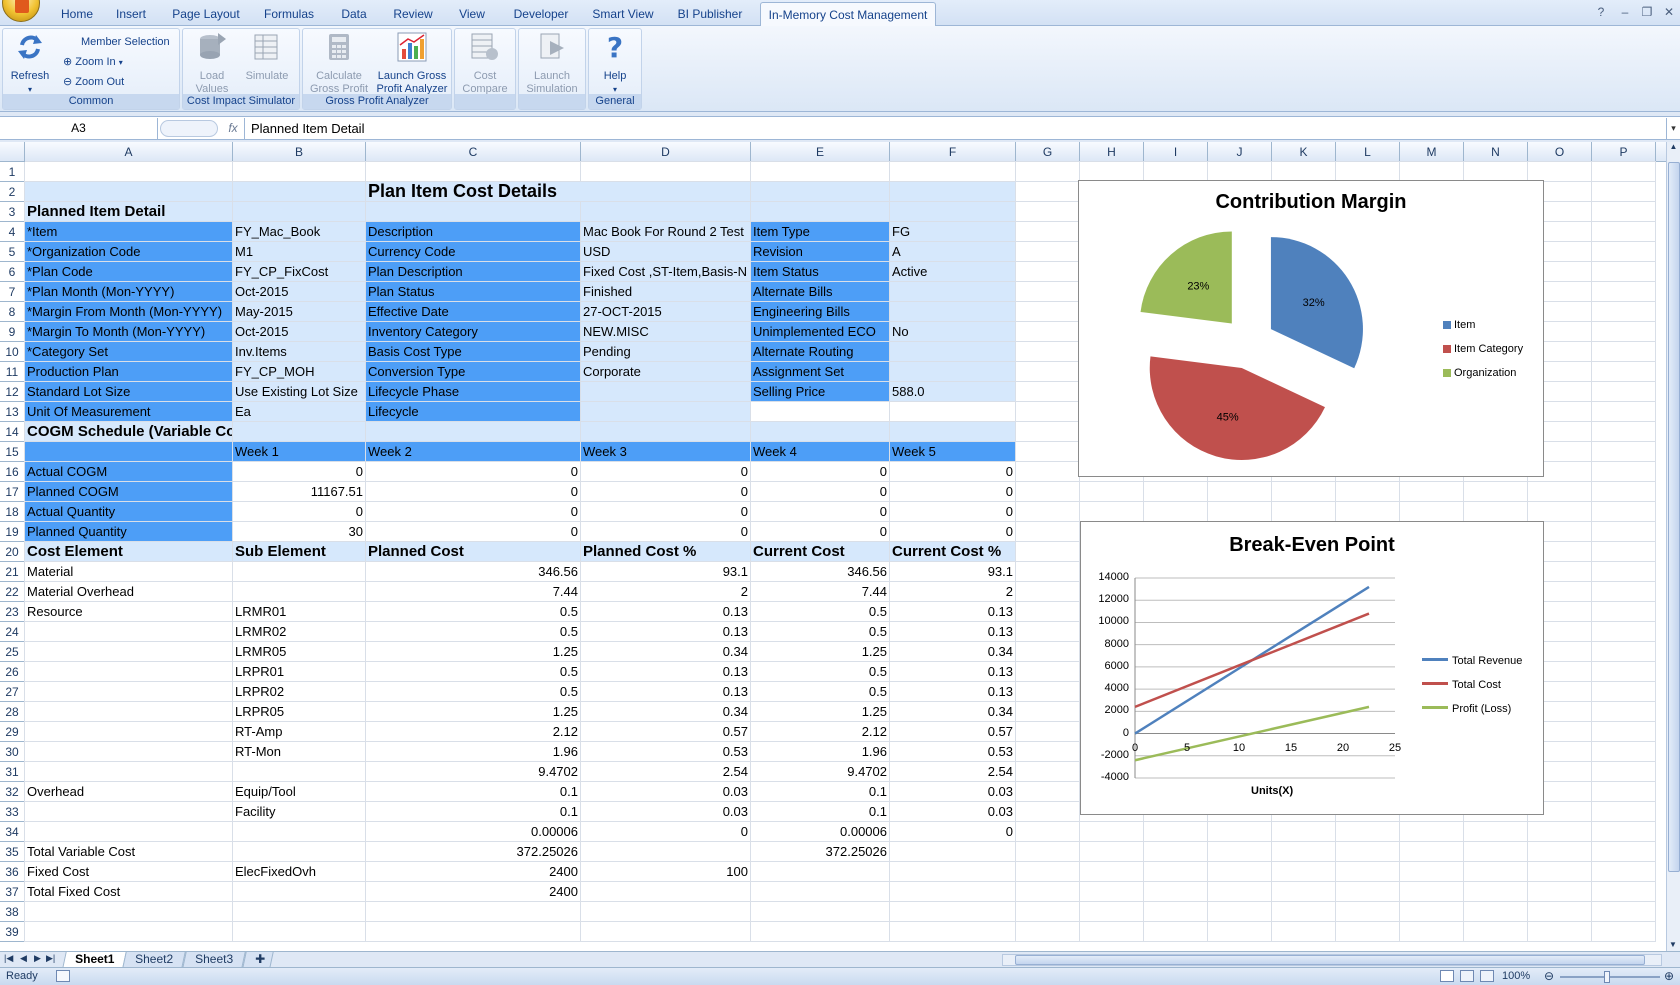  What do you see at coordinates (541, 14) in the screenshot?
I see `tab-developer: Developer` at bounding box center [541, 14].